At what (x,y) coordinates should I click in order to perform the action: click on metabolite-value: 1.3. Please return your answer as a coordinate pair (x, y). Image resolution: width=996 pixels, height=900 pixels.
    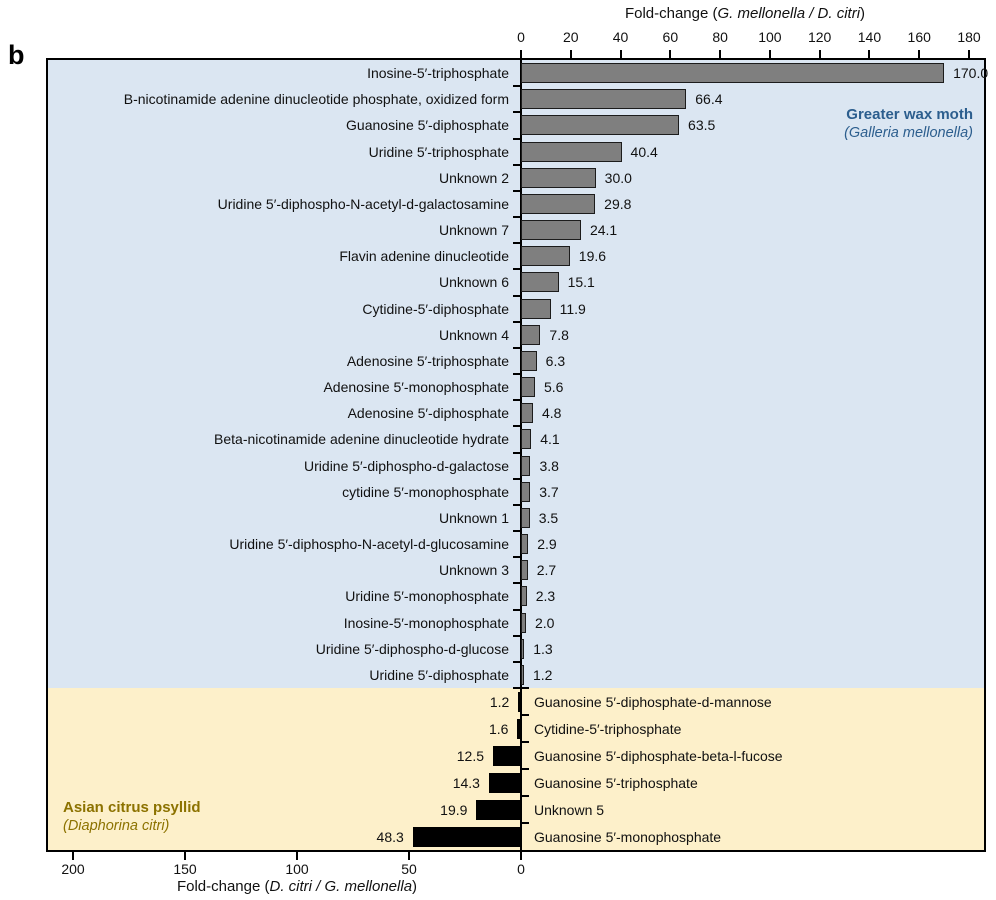
    Looking at the image, I should click on (543, 648).